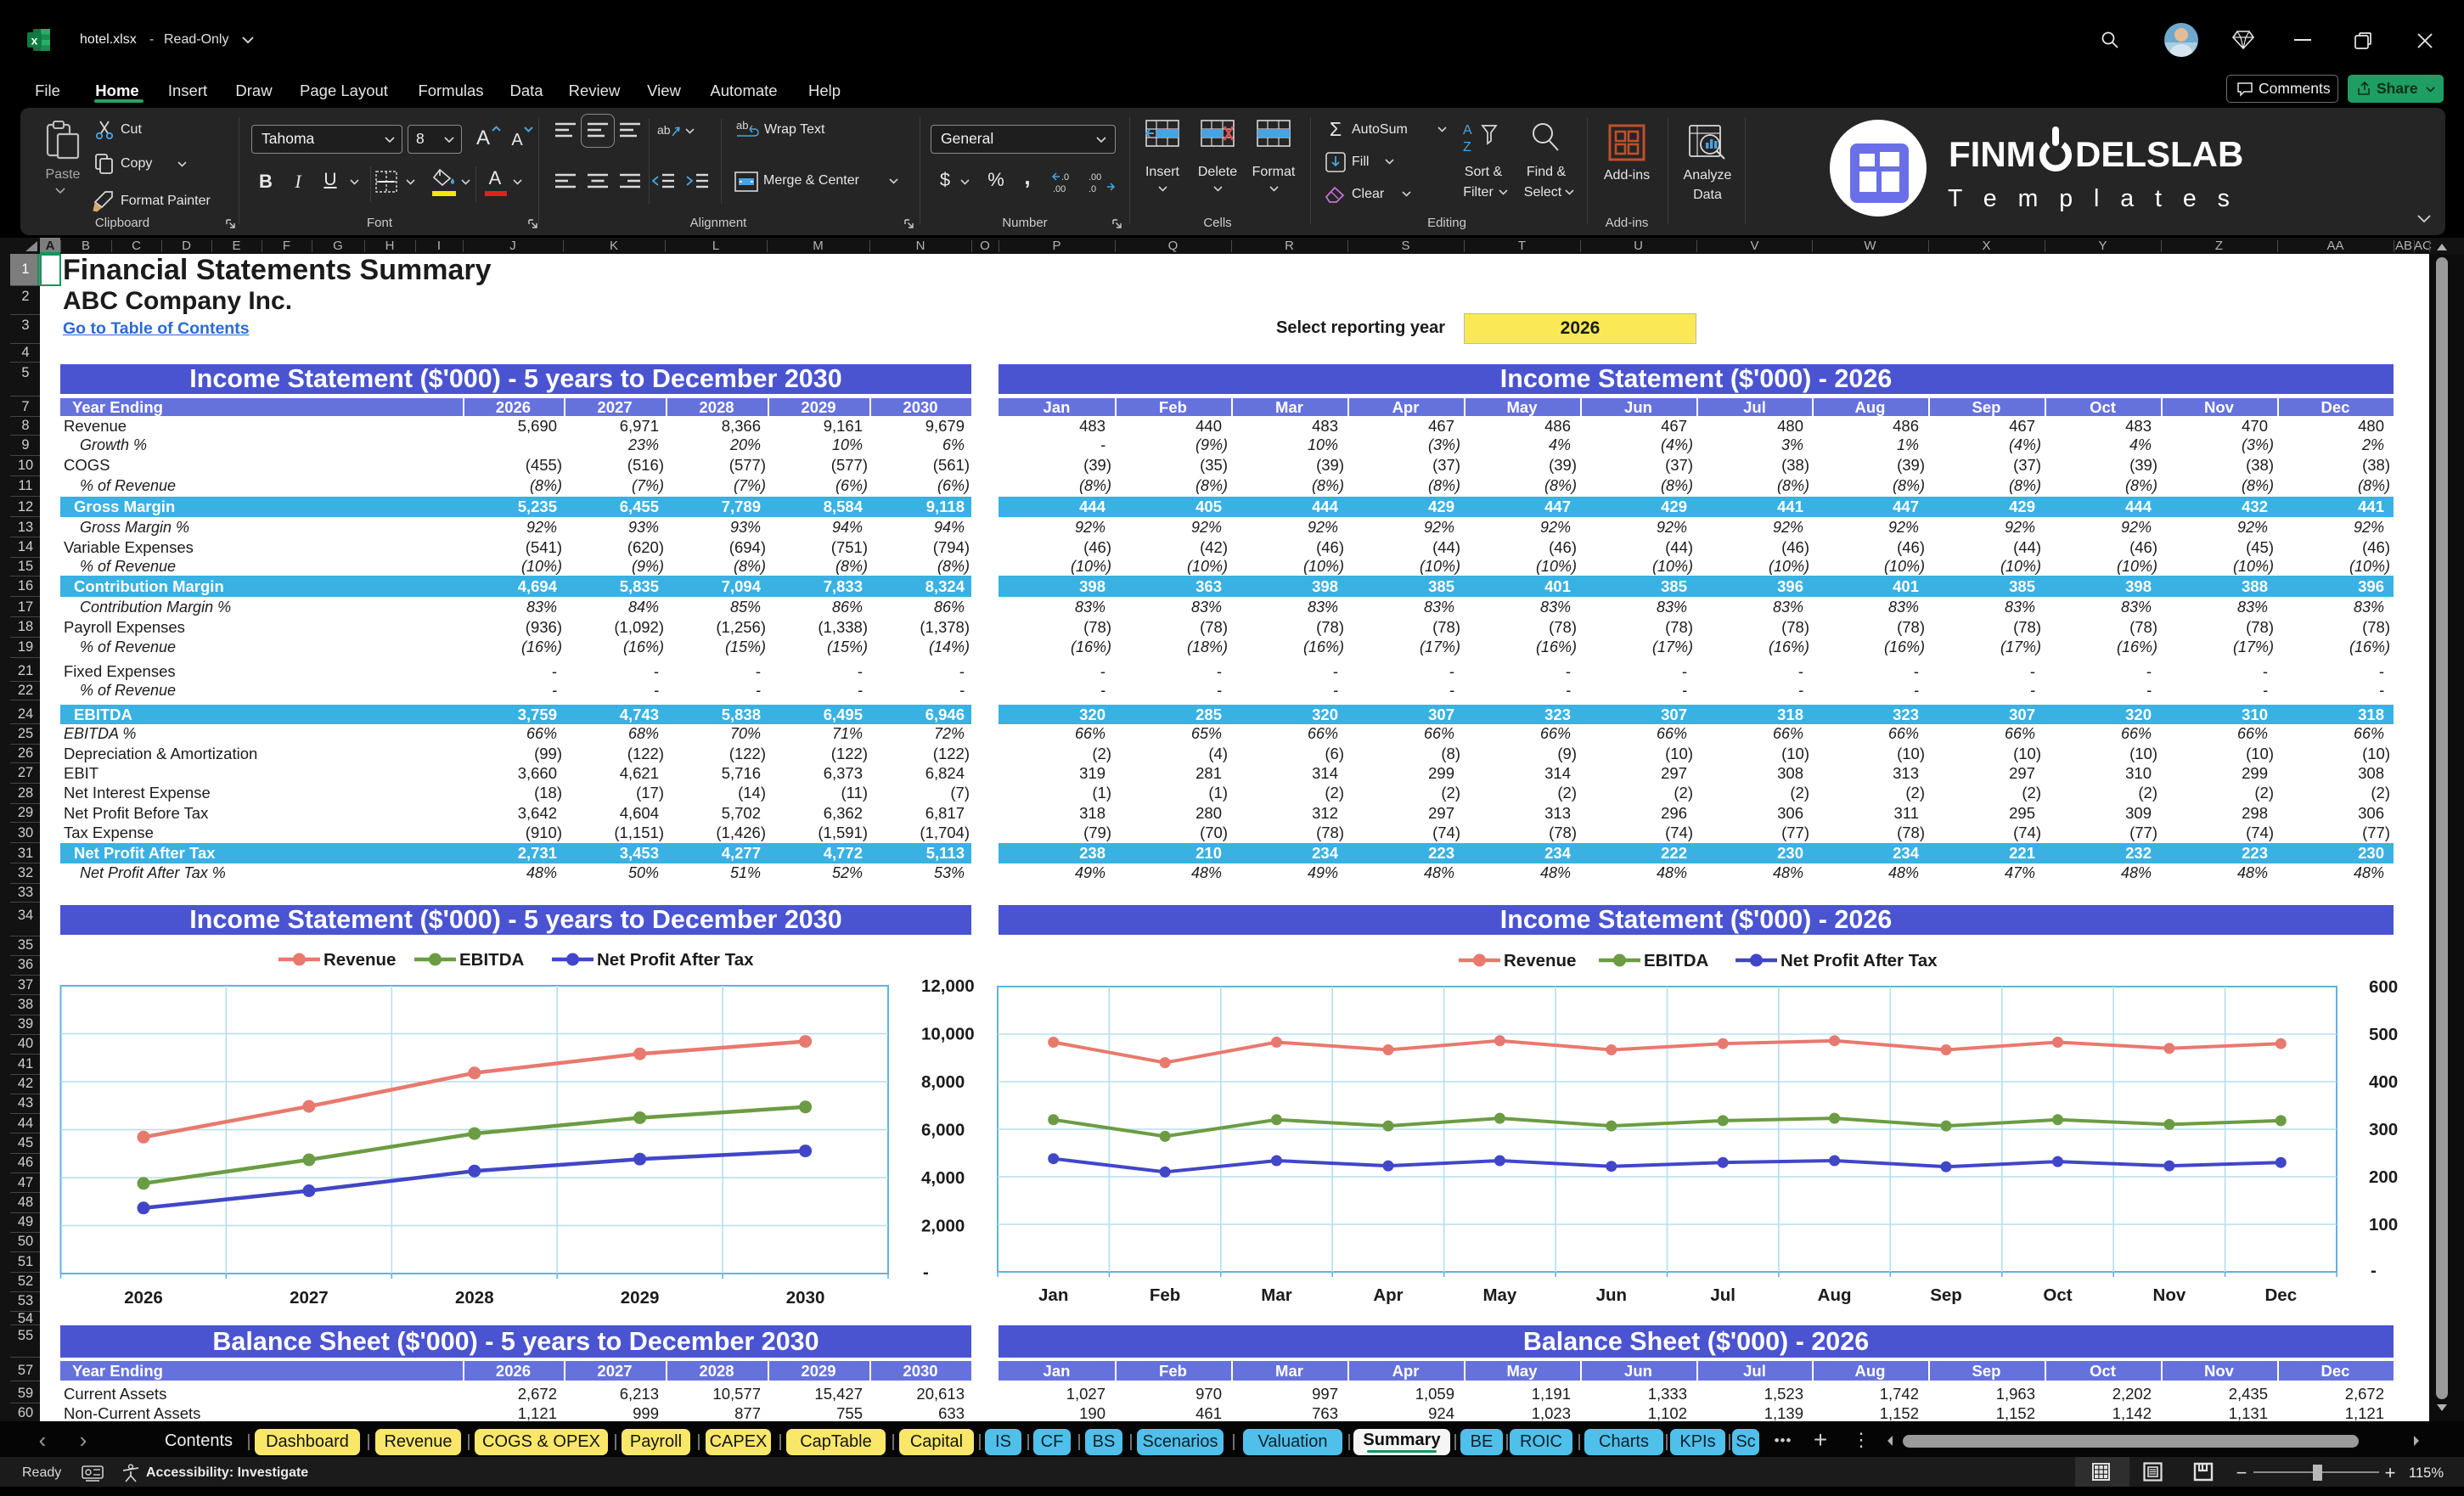  What do you see at coordinates (943, 1178) in the screenshot?
I see `svg-text: 4,000` at bounding box center [943, 1178].